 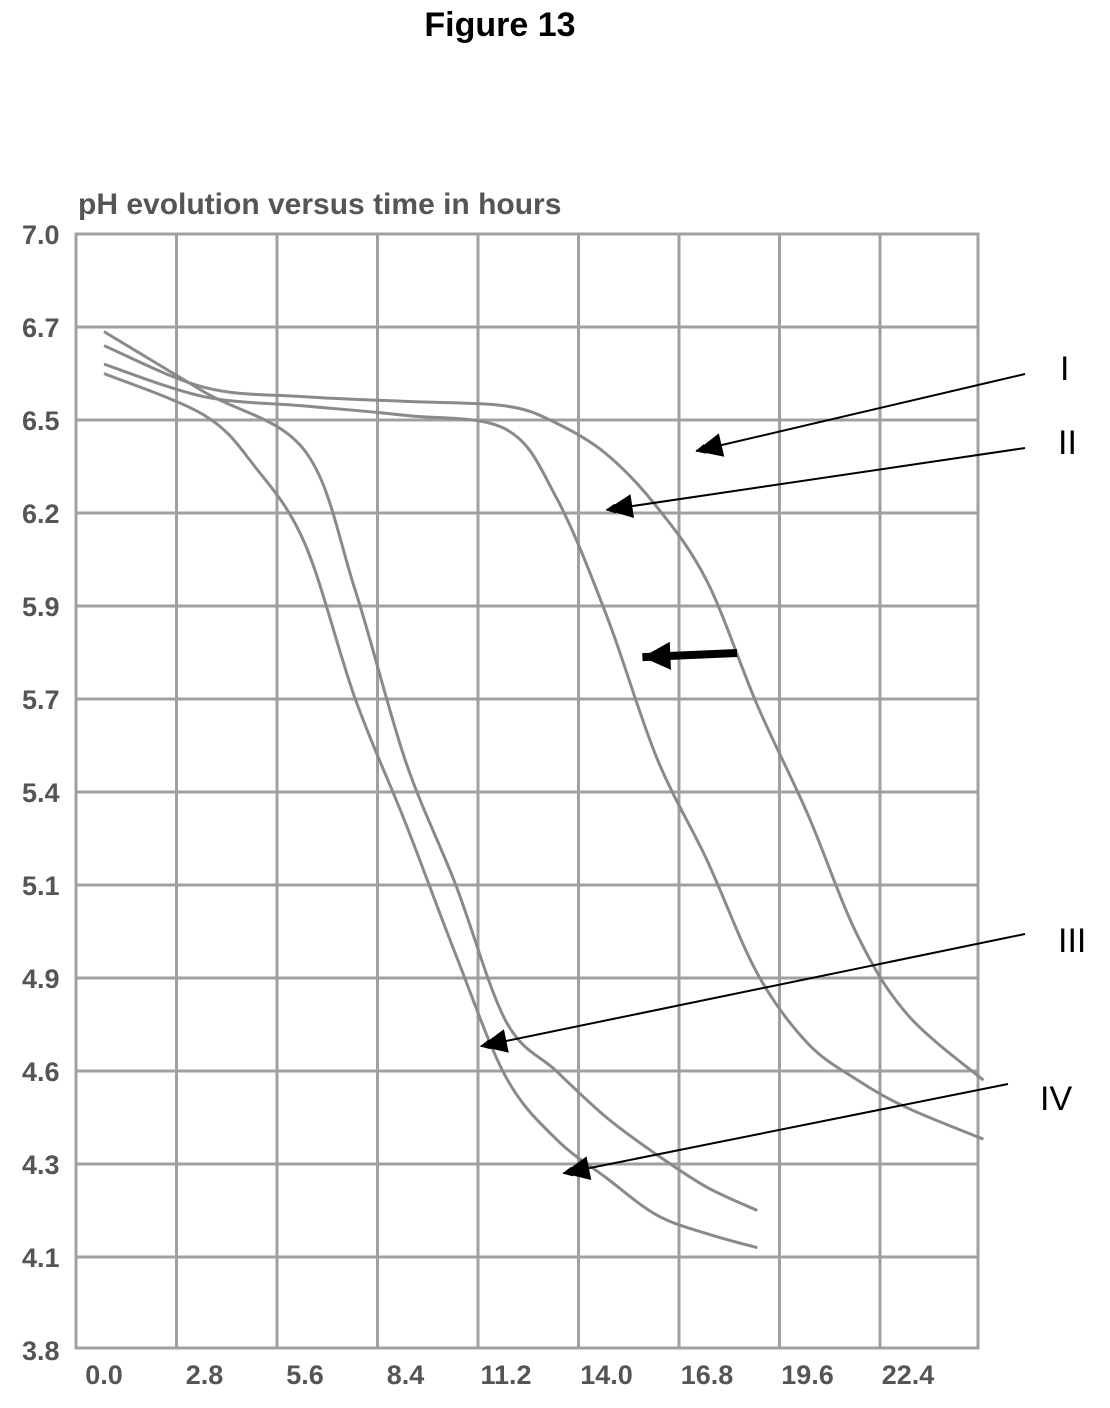 I want to click on y-tick-label: 5.4, so click(x=41, y=793).